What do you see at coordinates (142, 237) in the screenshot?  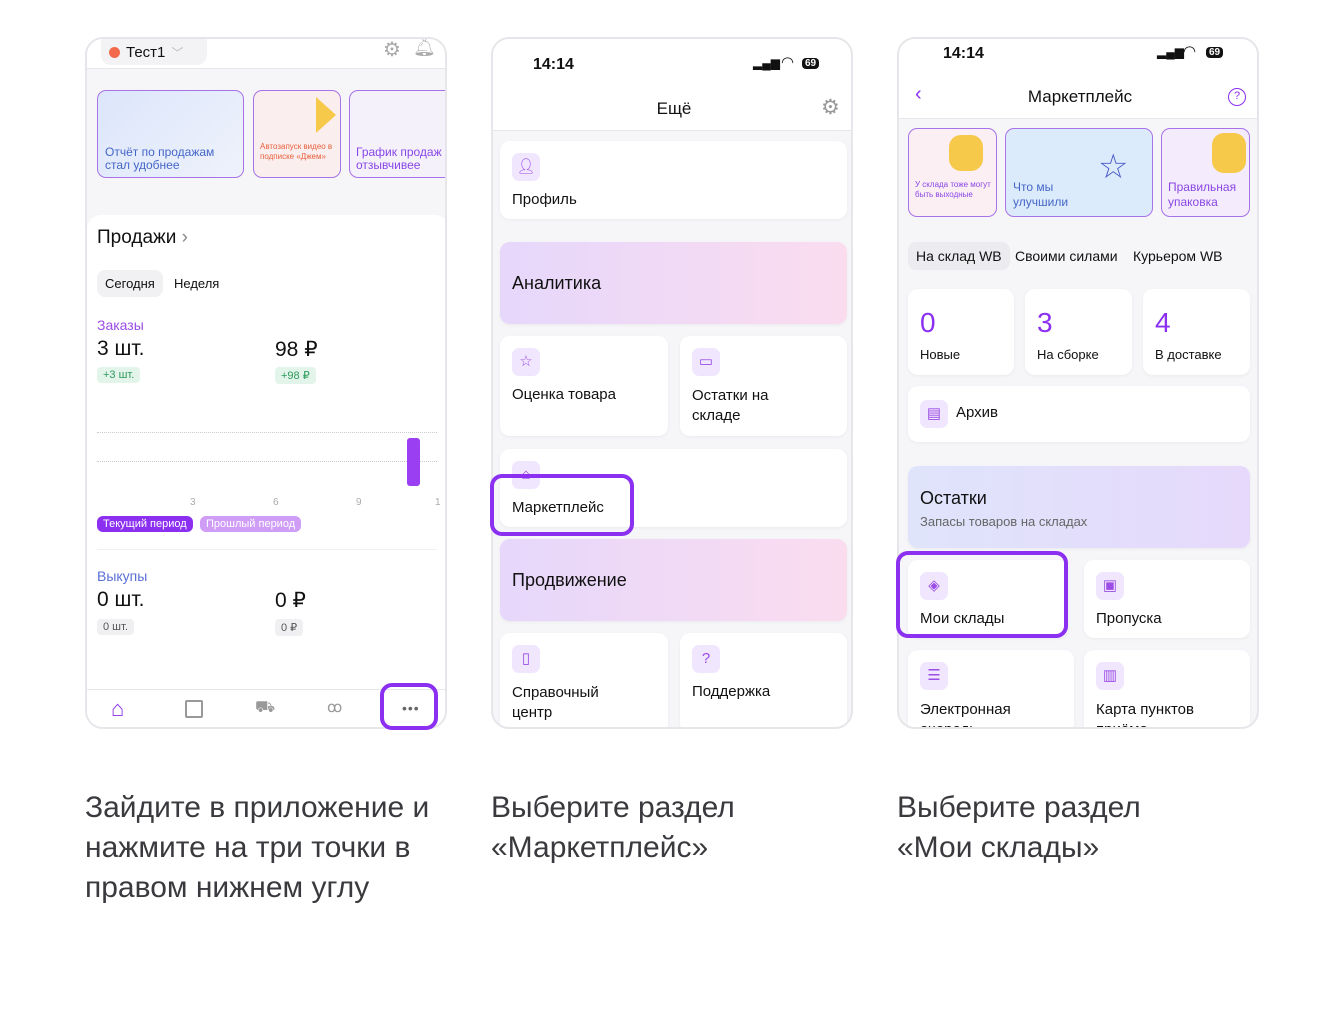 I see `sales-title: Продажи ›` at bounding box center [142, 237].